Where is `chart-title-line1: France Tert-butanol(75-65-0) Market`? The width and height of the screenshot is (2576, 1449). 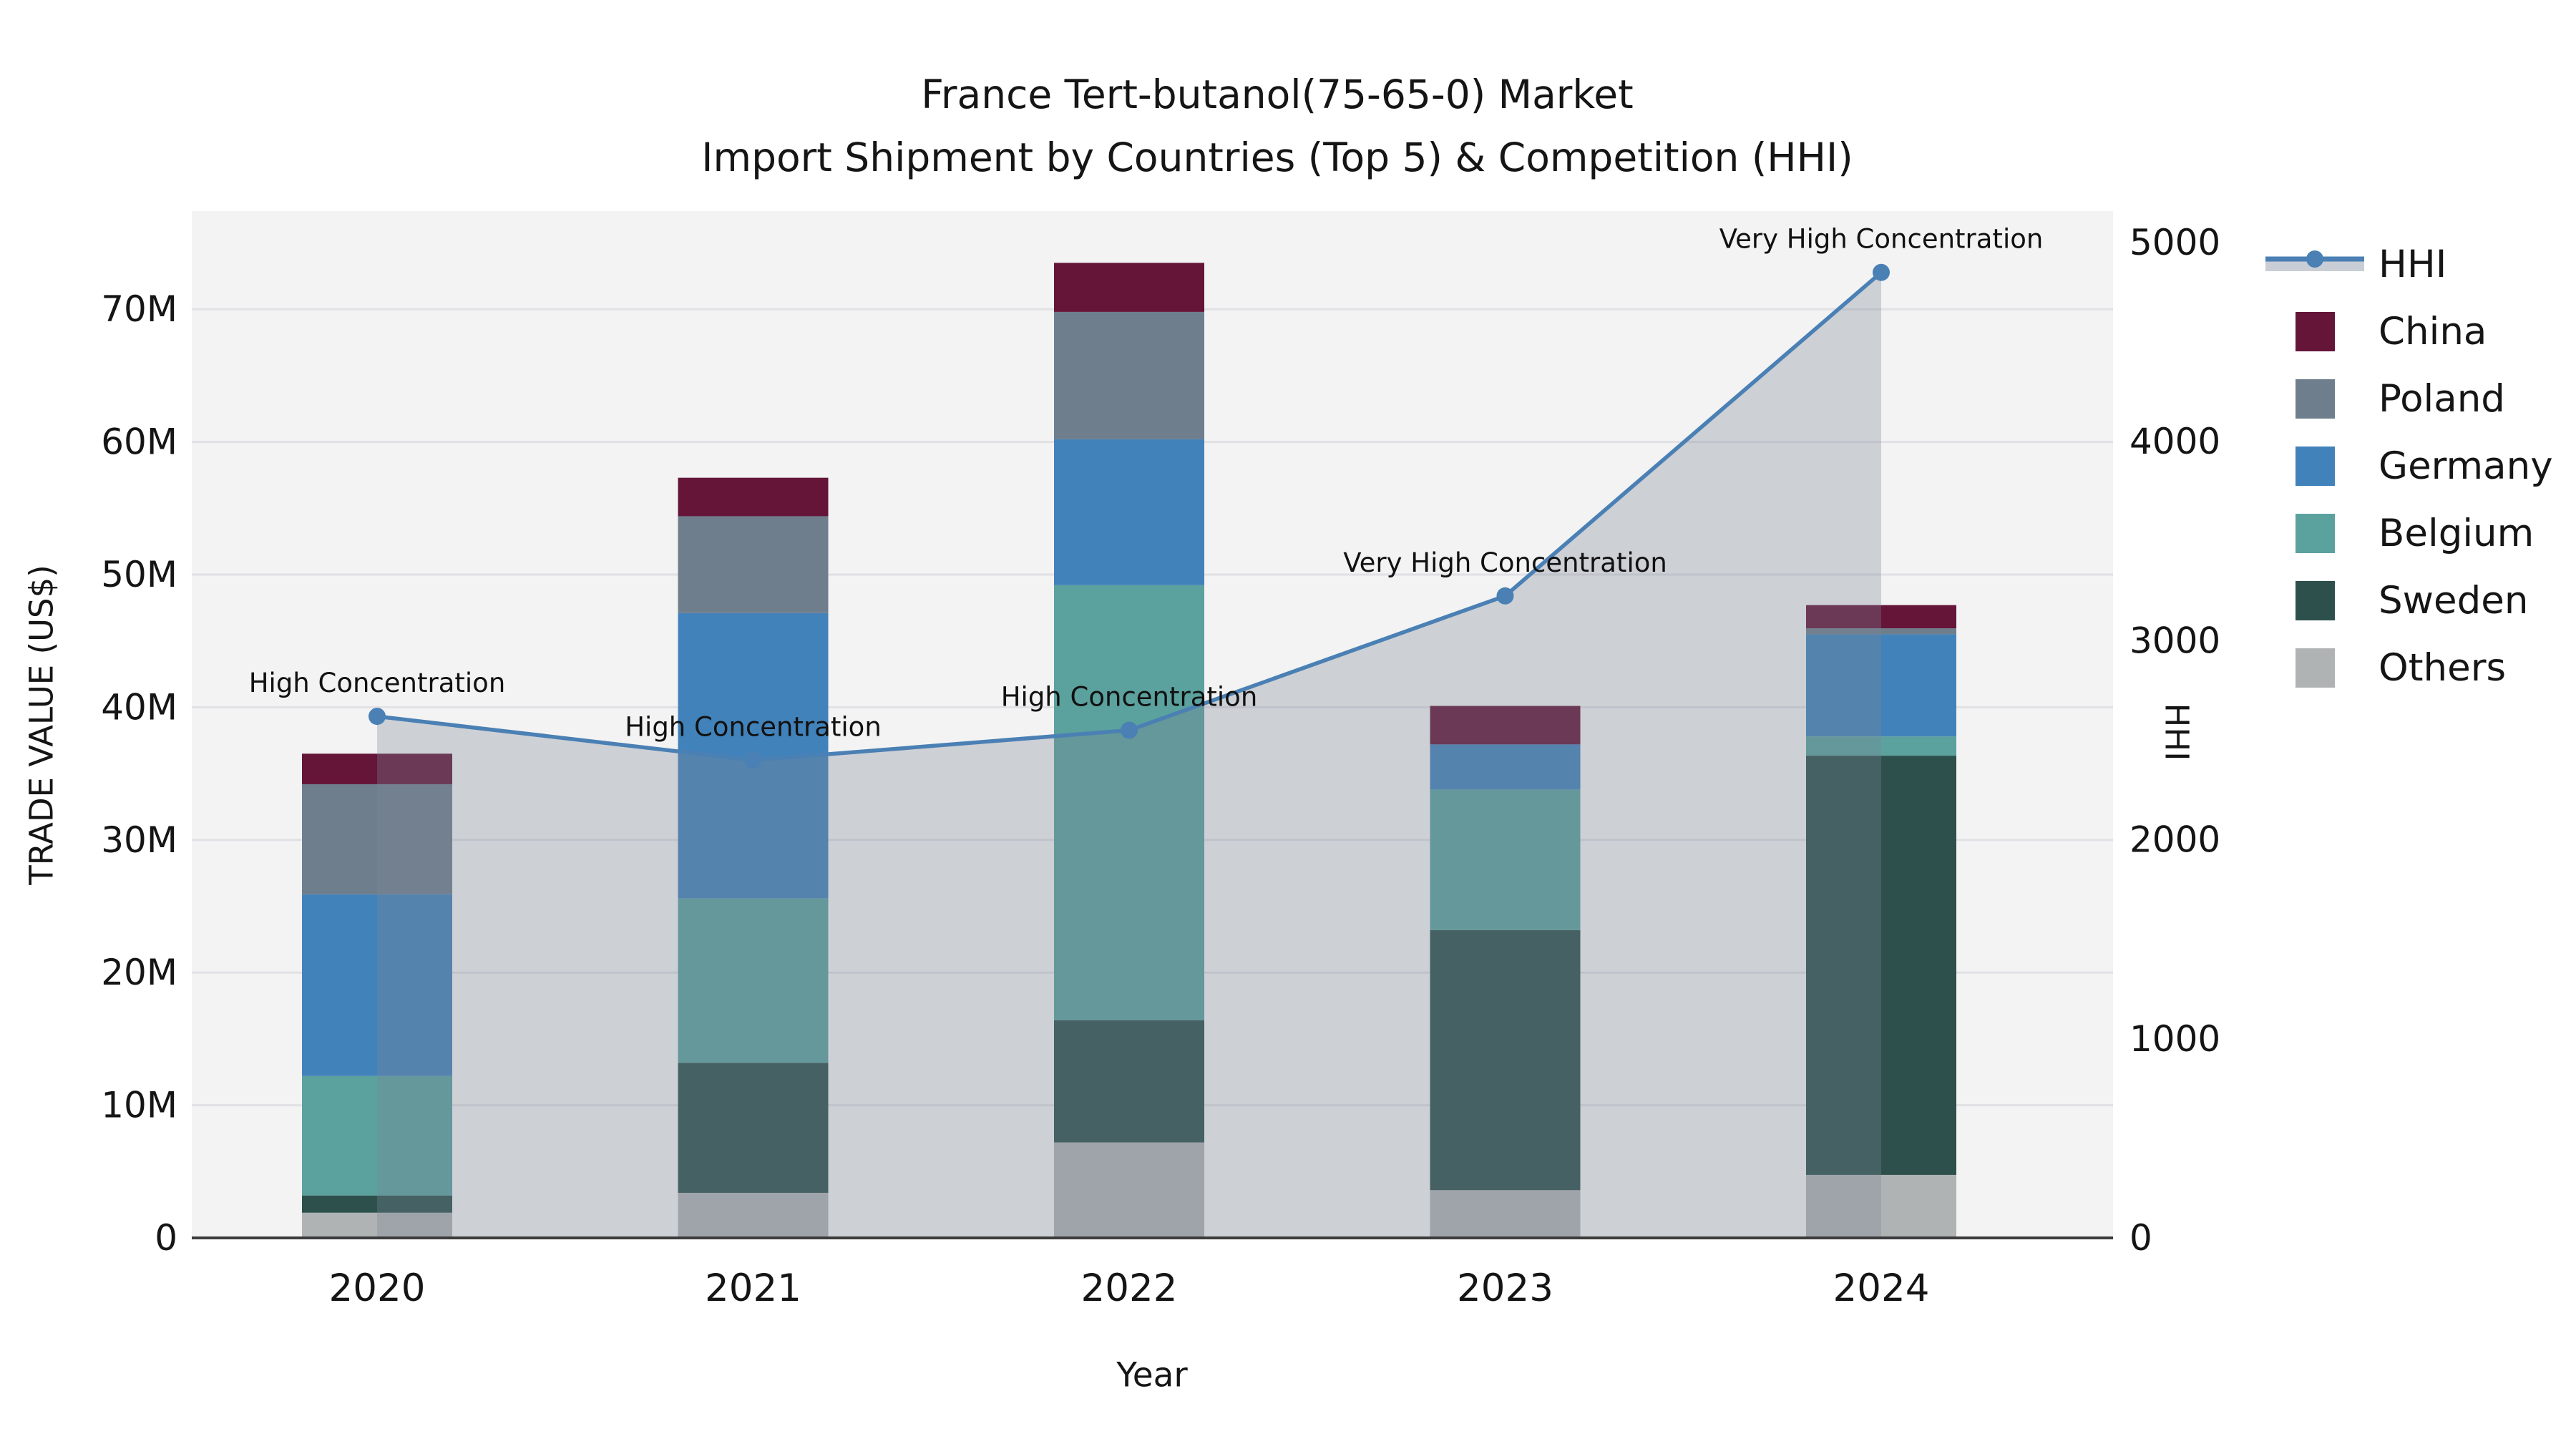
chart-title-line1: France Tert-butanol(75-65-0) Market is located at coordinates (1277, 94).